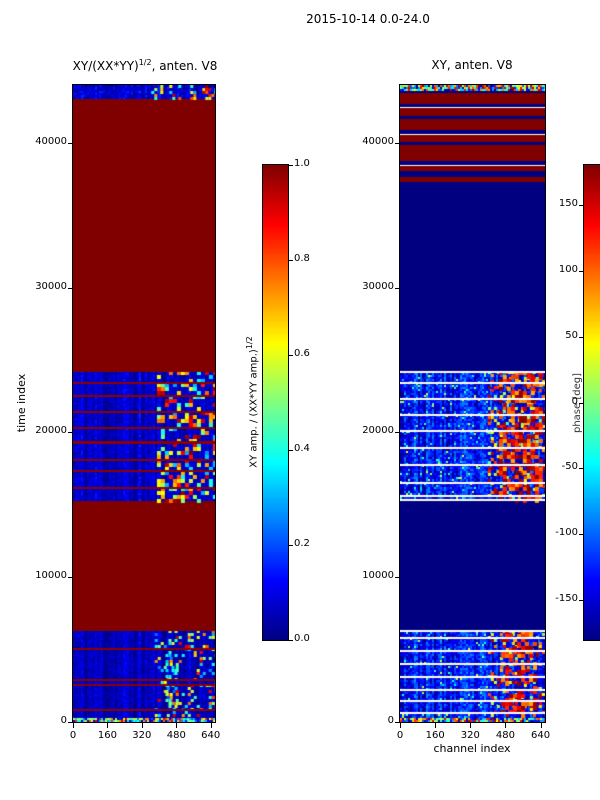  What do you see at coordinates (249, 343) in the screenshot?
I see `left-colorbar-label-sup: 1/2` at bounding box center [249, 343].